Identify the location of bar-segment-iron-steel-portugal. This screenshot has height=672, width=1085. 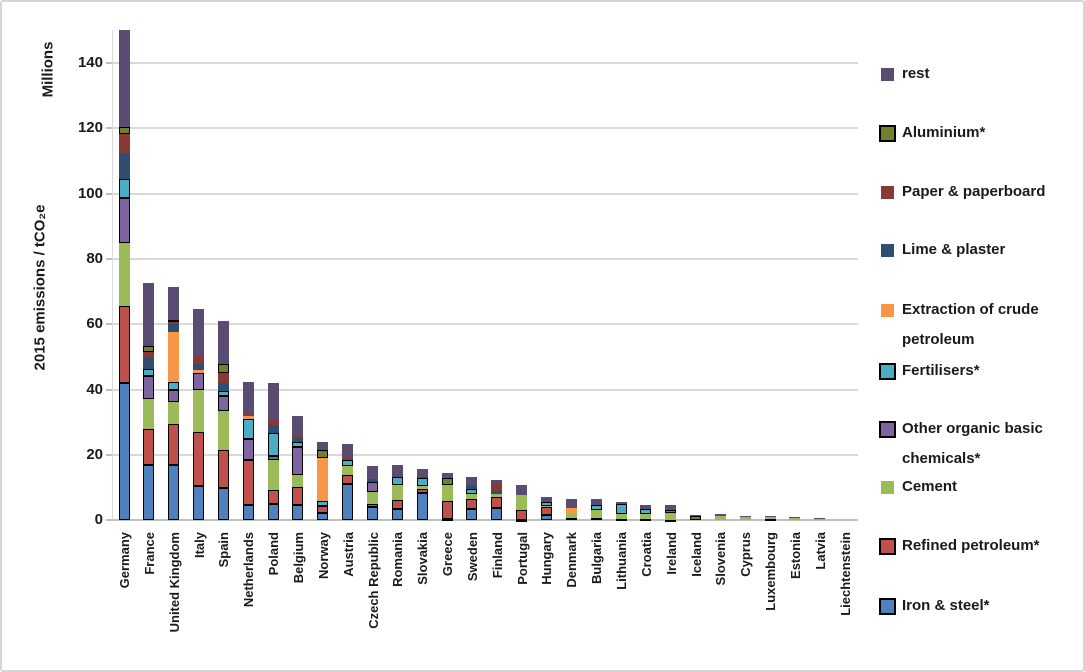
(522, 520).